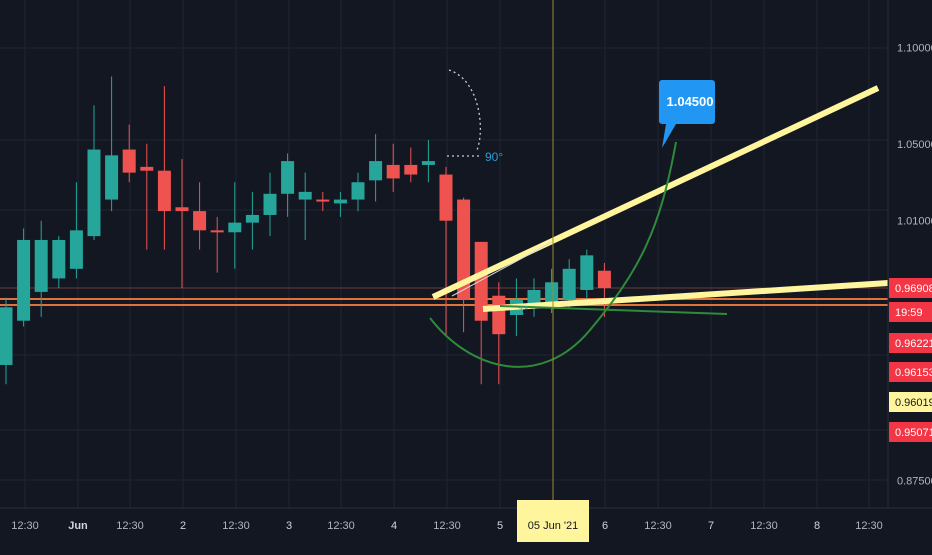 The width and height of the screenshot is (932, 555). I want to click on time-tick-label: 4, so click(394, 526).